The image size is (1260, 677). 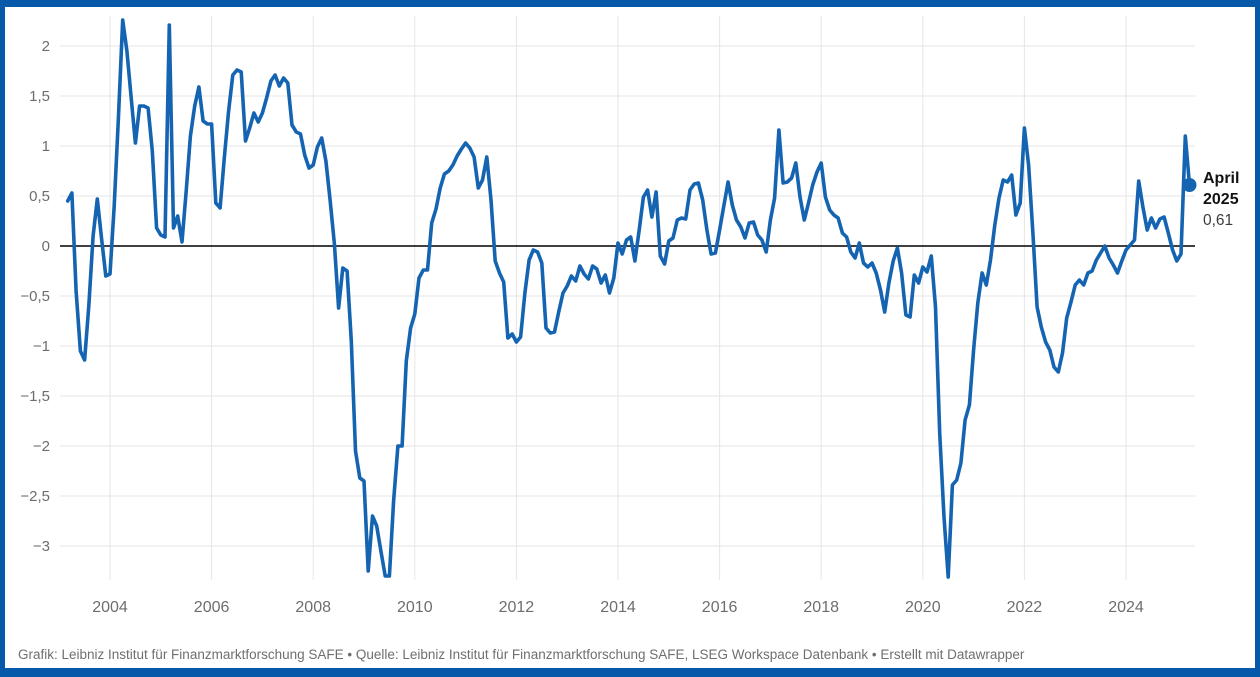 What do you see at coordinates (720, 607) in the screenshot?
I see `x-tick-label: 2016` at bounding box center [720, 607].